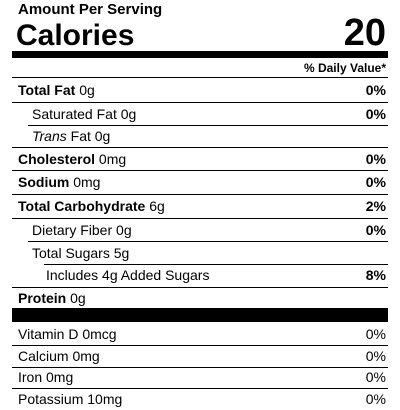 The image size is (400, 410). What do you see at coordinates (82, 206) in the screenshot?
I see `label: Total Carbohydrate` at bounding box center [82, 206].